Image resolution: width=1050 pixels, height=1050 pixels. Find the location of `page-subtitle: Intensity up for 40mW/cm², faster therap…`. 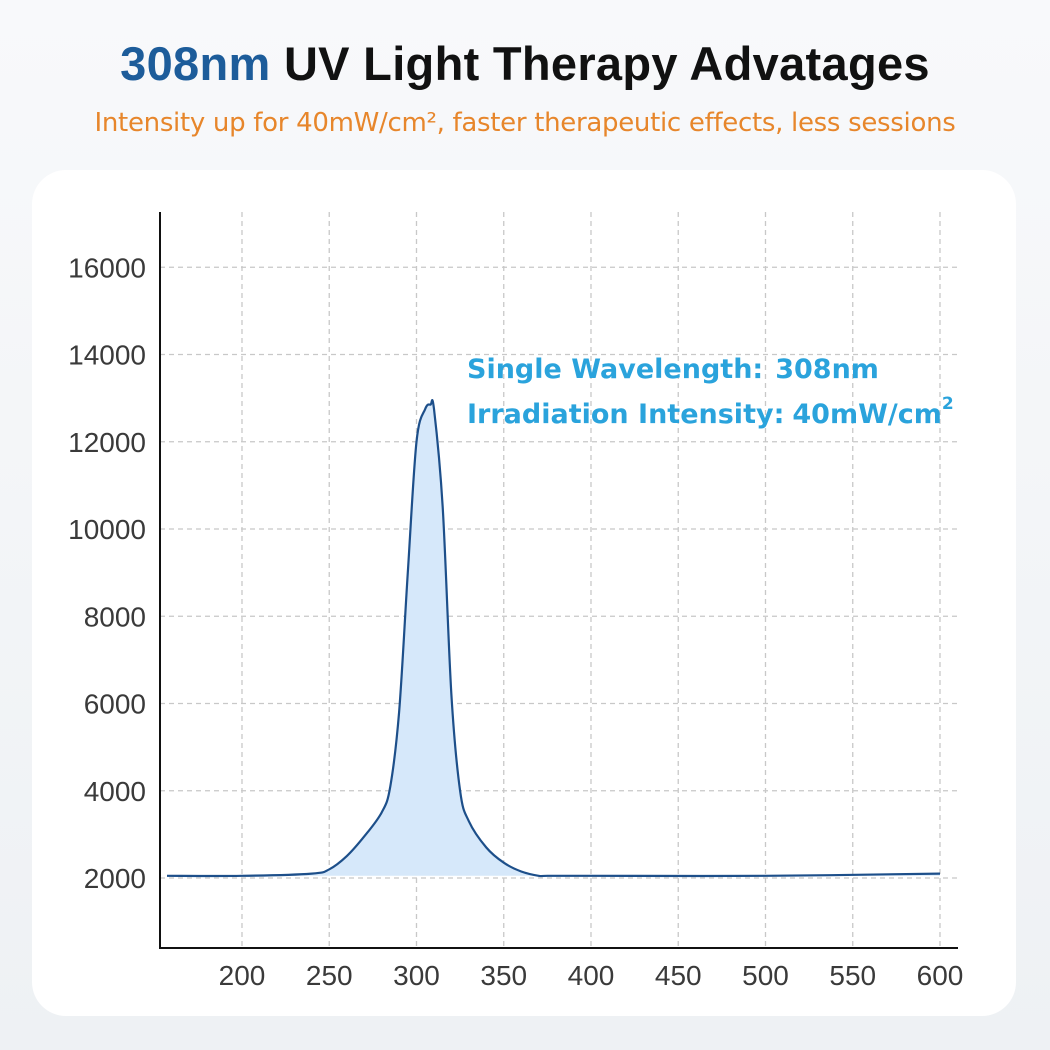

page-subtitle: Intensity up for 40mW/cm², faster therap… is located at coordinates (525, 123).